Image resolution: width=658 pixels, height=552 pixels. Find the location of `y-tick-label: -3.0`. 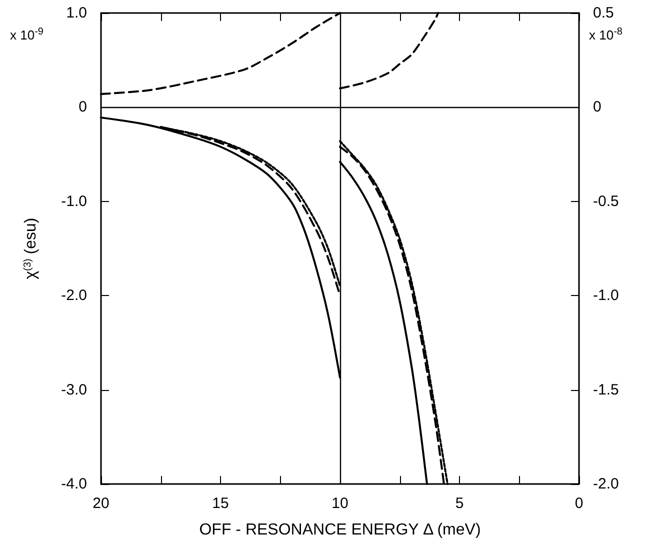

y-tick-label: -3.0 is located at coordinates (74, 389).